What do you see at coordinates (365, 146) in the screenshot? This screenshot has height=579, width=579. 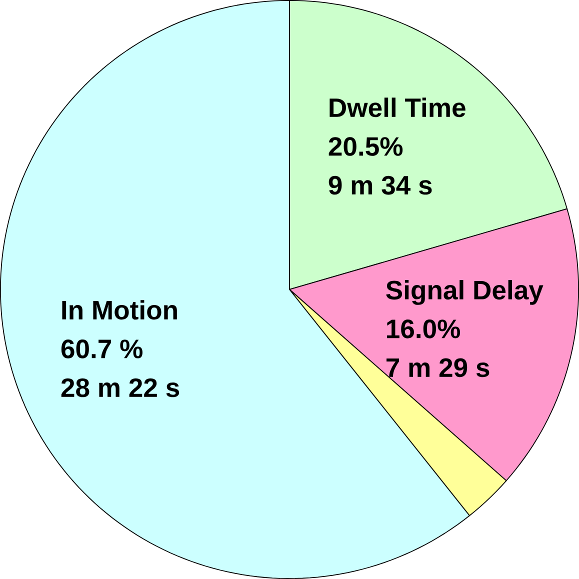 I see `data-label: 20.5%` at bounding box center [365, 146].